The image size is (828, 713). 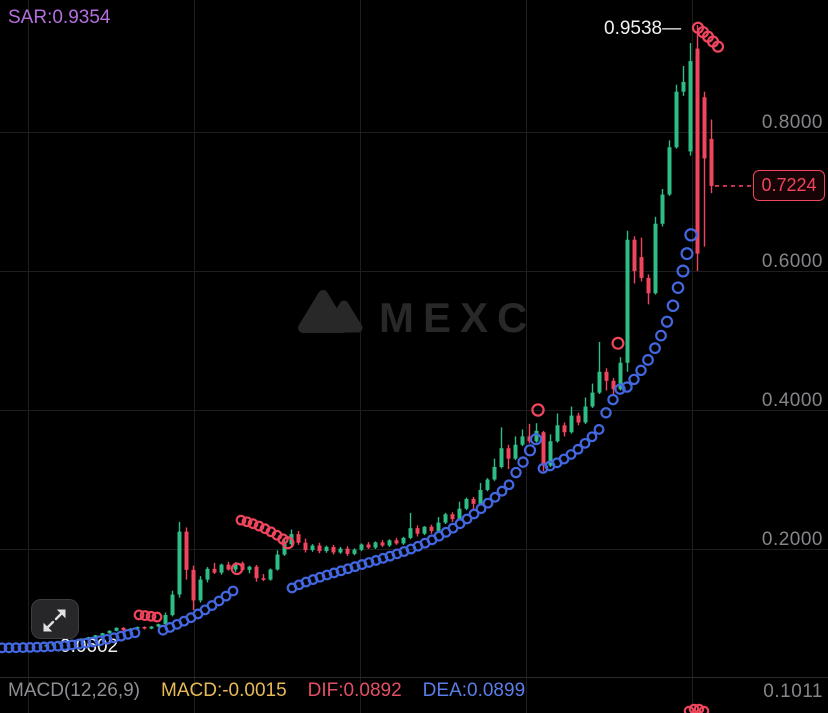 I want to click on price-axis: 0.8000 0.6000 0.4000 0.2000 0.1011, so click(x=773, y=356).